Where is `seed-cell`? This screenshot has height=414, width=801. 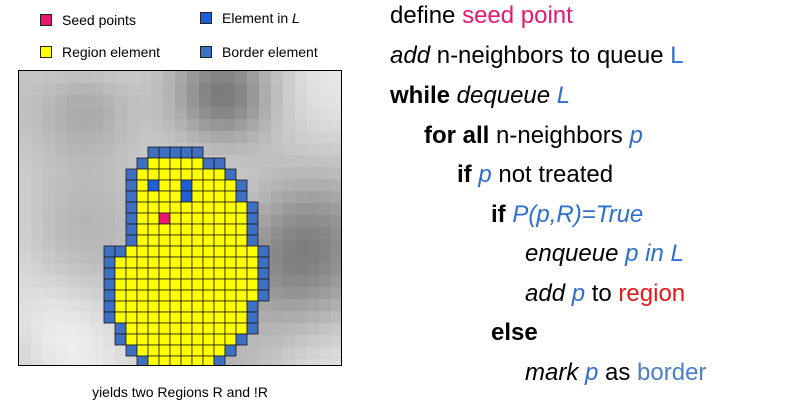
seed-cell is located at coordinates (164, 218).